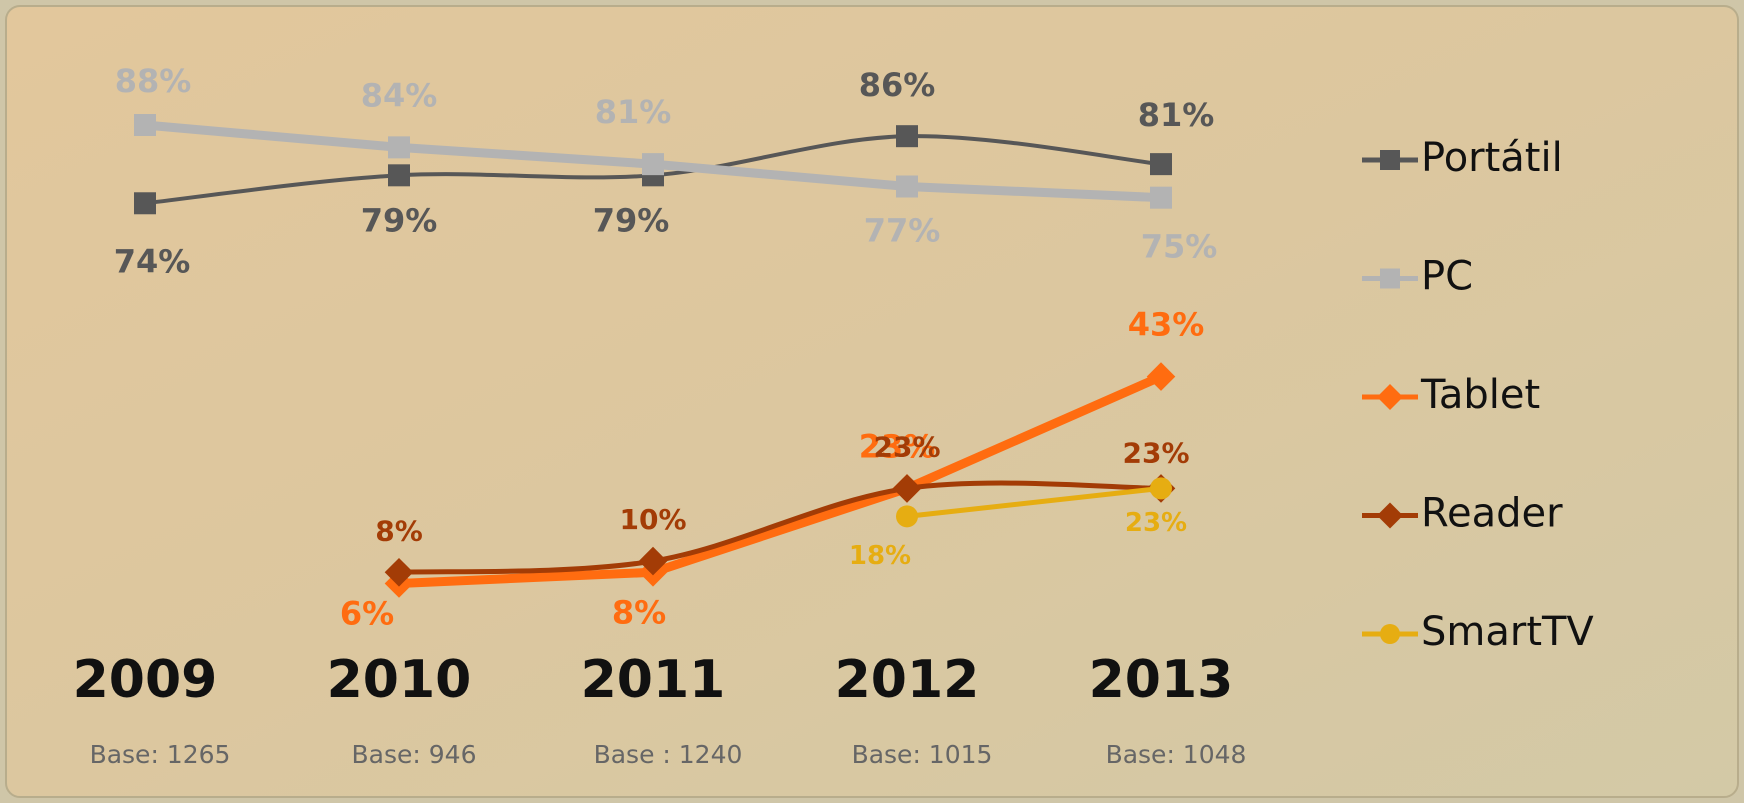 The height and width of the screenshot is (803, 1744). What do you see at coordinates (653, 680) in the screenshot?
I see `year-label: 2011` at bounding box center [653, 680].